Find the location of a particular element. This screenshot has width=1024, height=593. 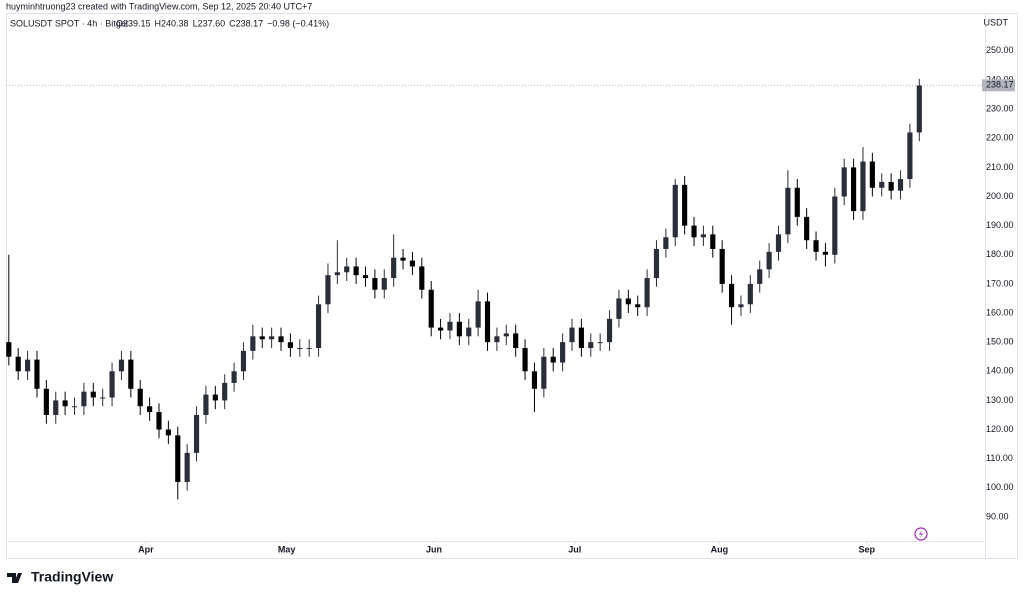

y-tick-label: 180.00 is located at coordinates (1000, 254).